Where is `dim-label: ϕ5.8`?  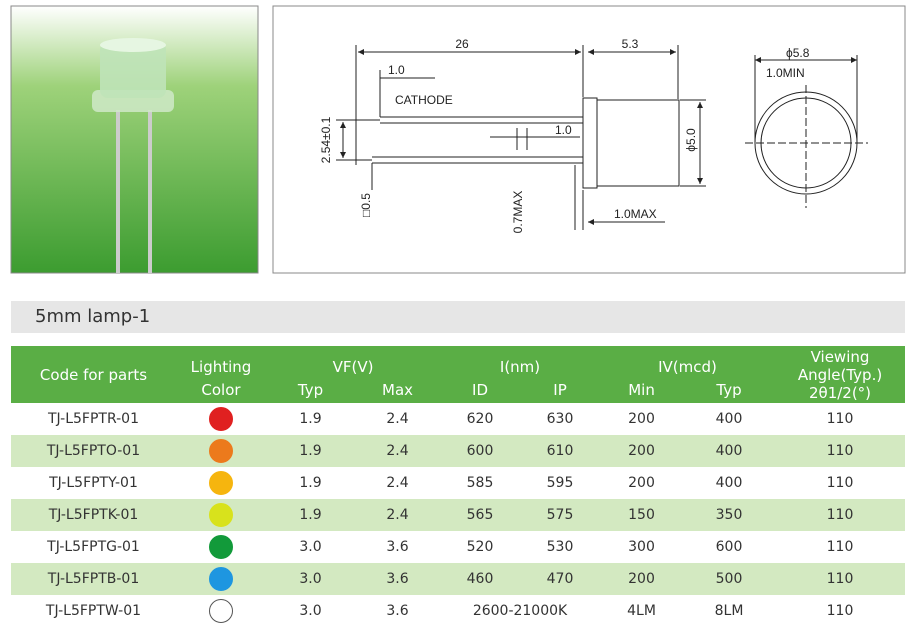
dim-label: ϕ5.8 is located at coordinates (798, 53).